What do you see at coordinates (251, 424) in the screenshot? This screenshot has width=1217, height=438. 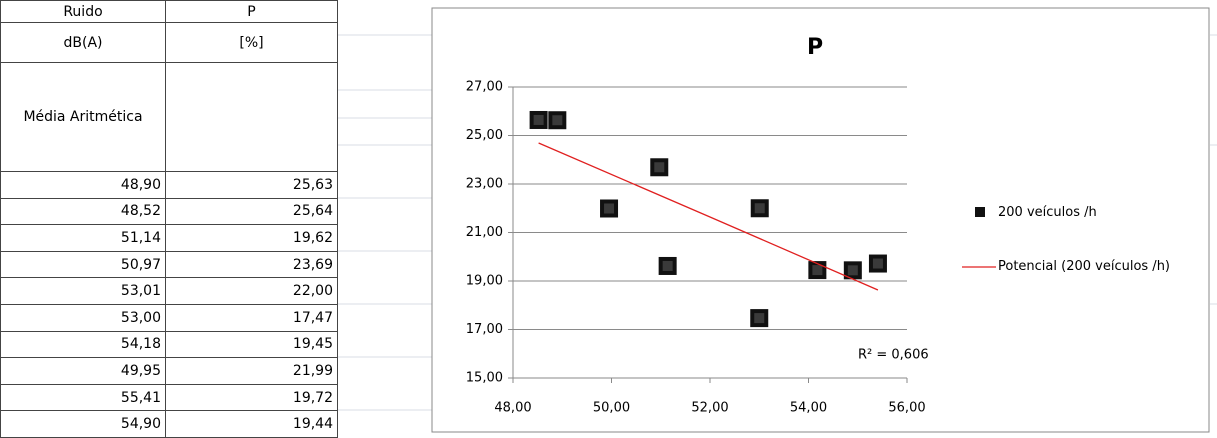 I see `table-cell: 19,44` at bounding box center [251, 424].